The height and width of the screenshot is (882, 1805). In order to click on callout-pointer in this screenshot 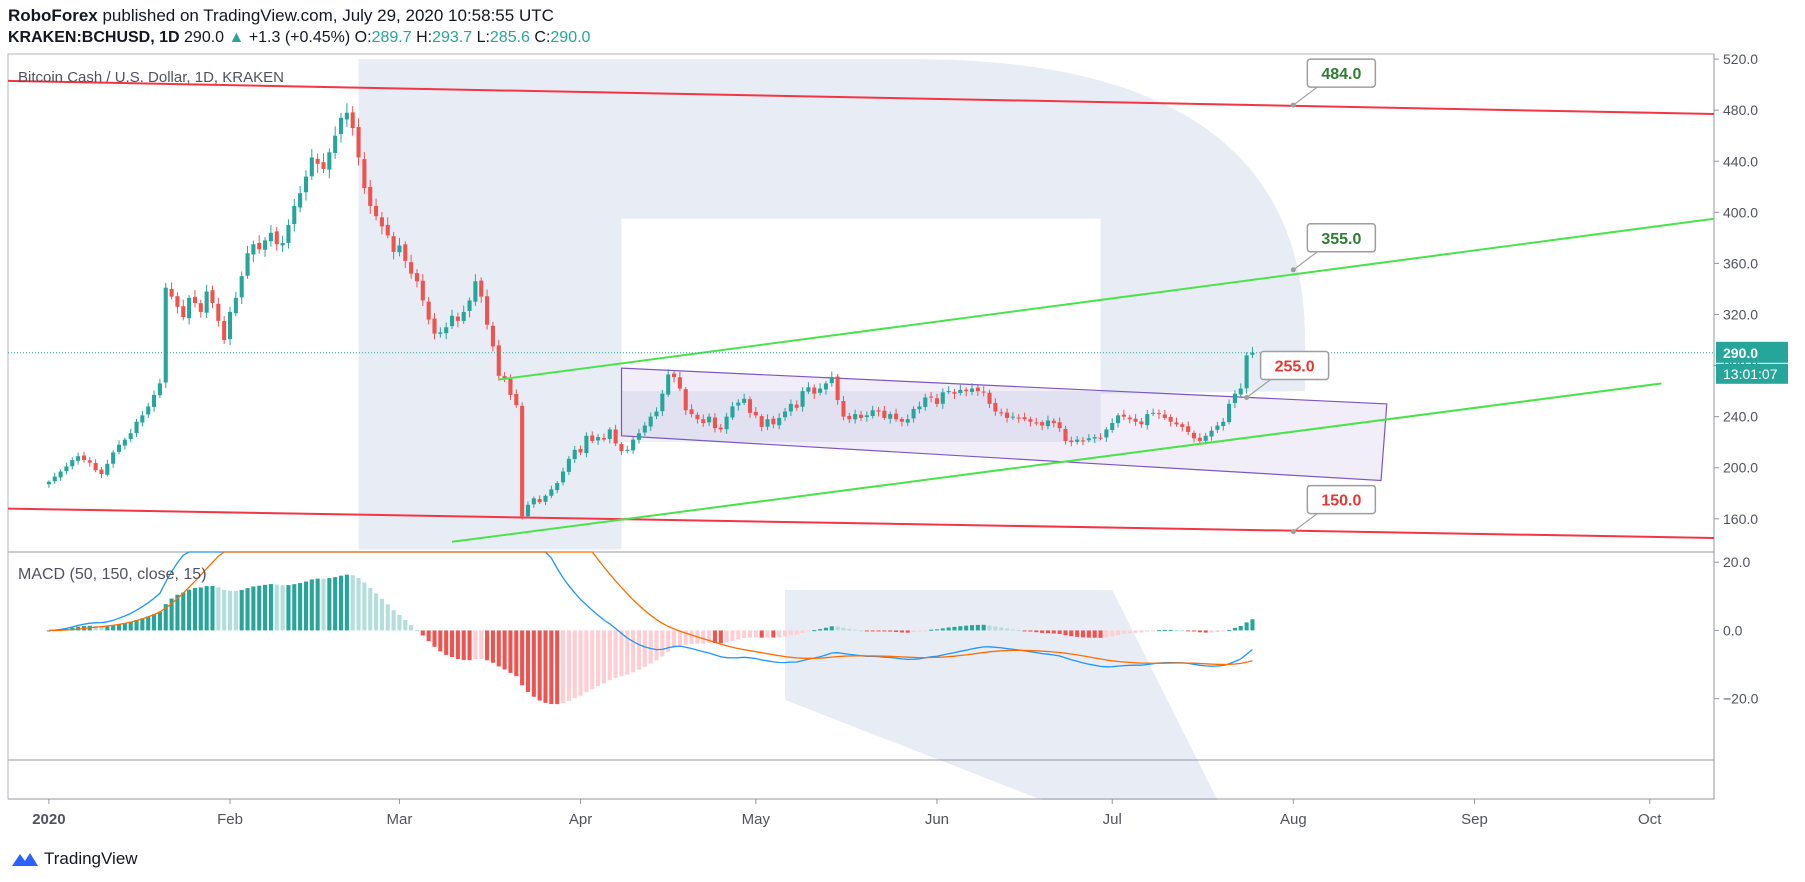, I will do `click(1305, 261)`.